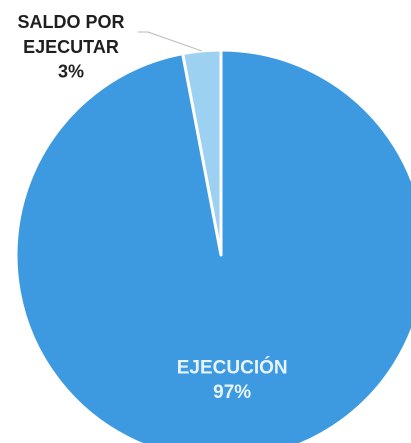 Image resolution: width=411 pixels, height=443 pixels. I want to click on callout-leader-line, so click(170, 41).